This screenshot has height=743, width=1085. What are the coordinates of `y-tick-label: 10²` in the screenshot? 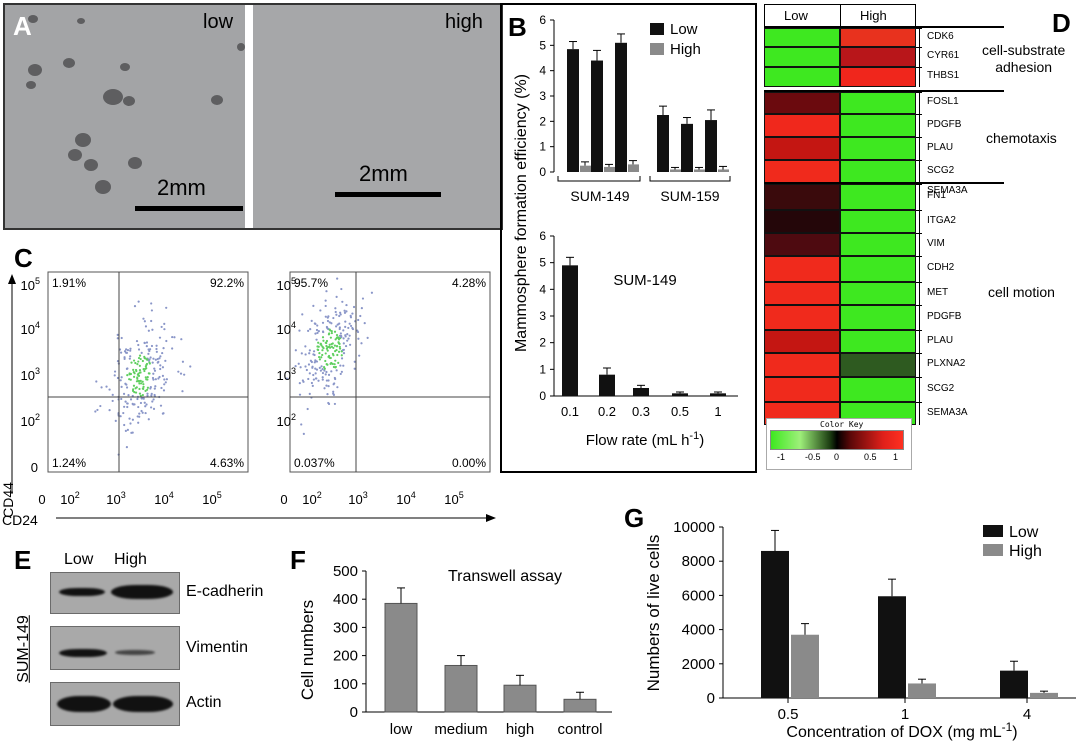 It's located at (30, 420).